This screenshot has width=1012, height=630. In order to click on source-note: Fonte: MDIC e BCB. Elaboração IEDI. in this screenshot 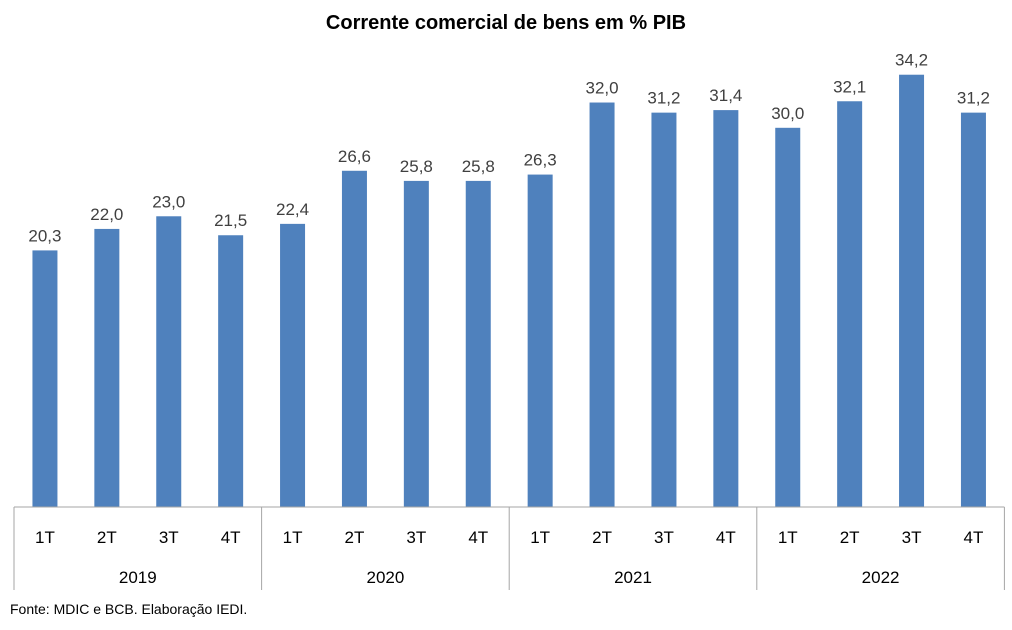, I will do `click(129, 609)`.